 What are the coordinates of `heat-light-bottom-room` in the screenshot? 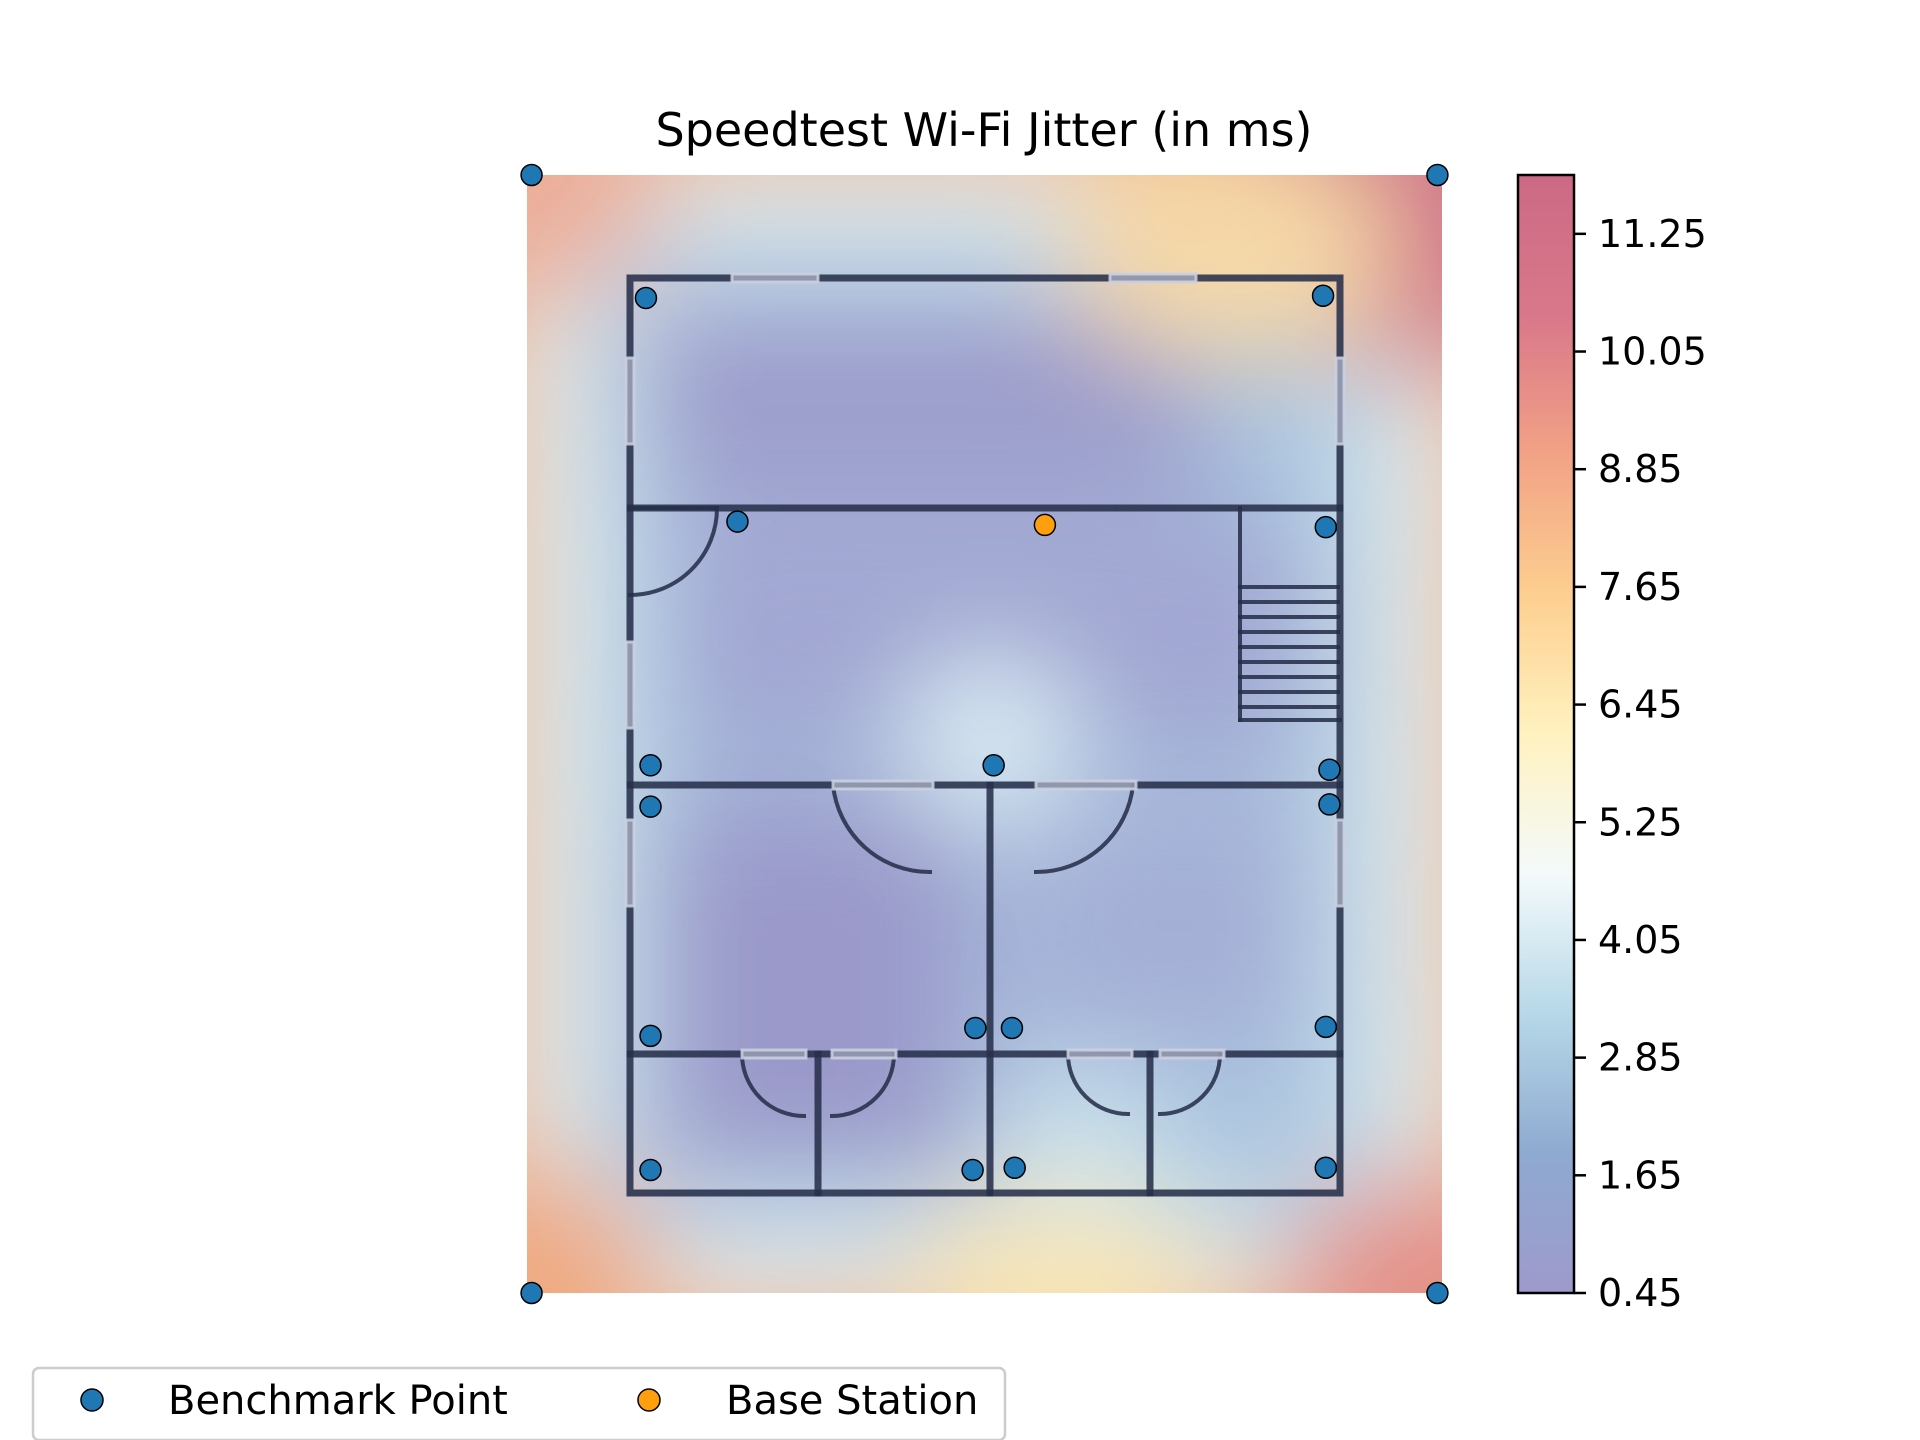 It's located at (1080, 1140).